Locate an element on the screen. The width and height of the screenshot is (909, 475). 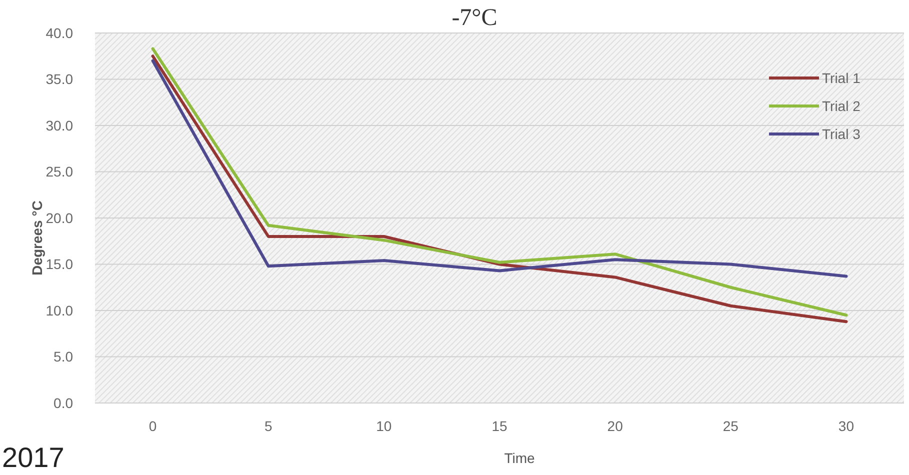
x-tick-label: 25 is located at coordinates (730, 426).